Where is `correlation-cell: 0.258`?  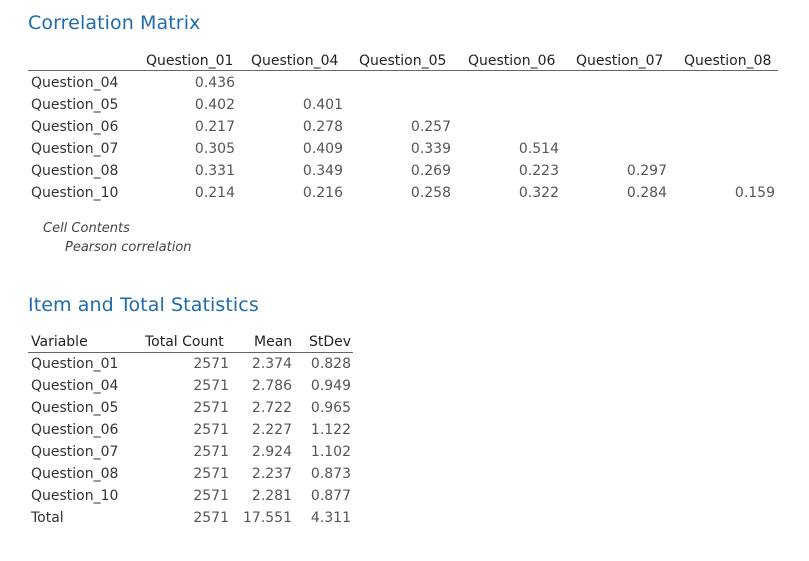
correlation-cell: 0.258 is located at coordinates (430, 193).